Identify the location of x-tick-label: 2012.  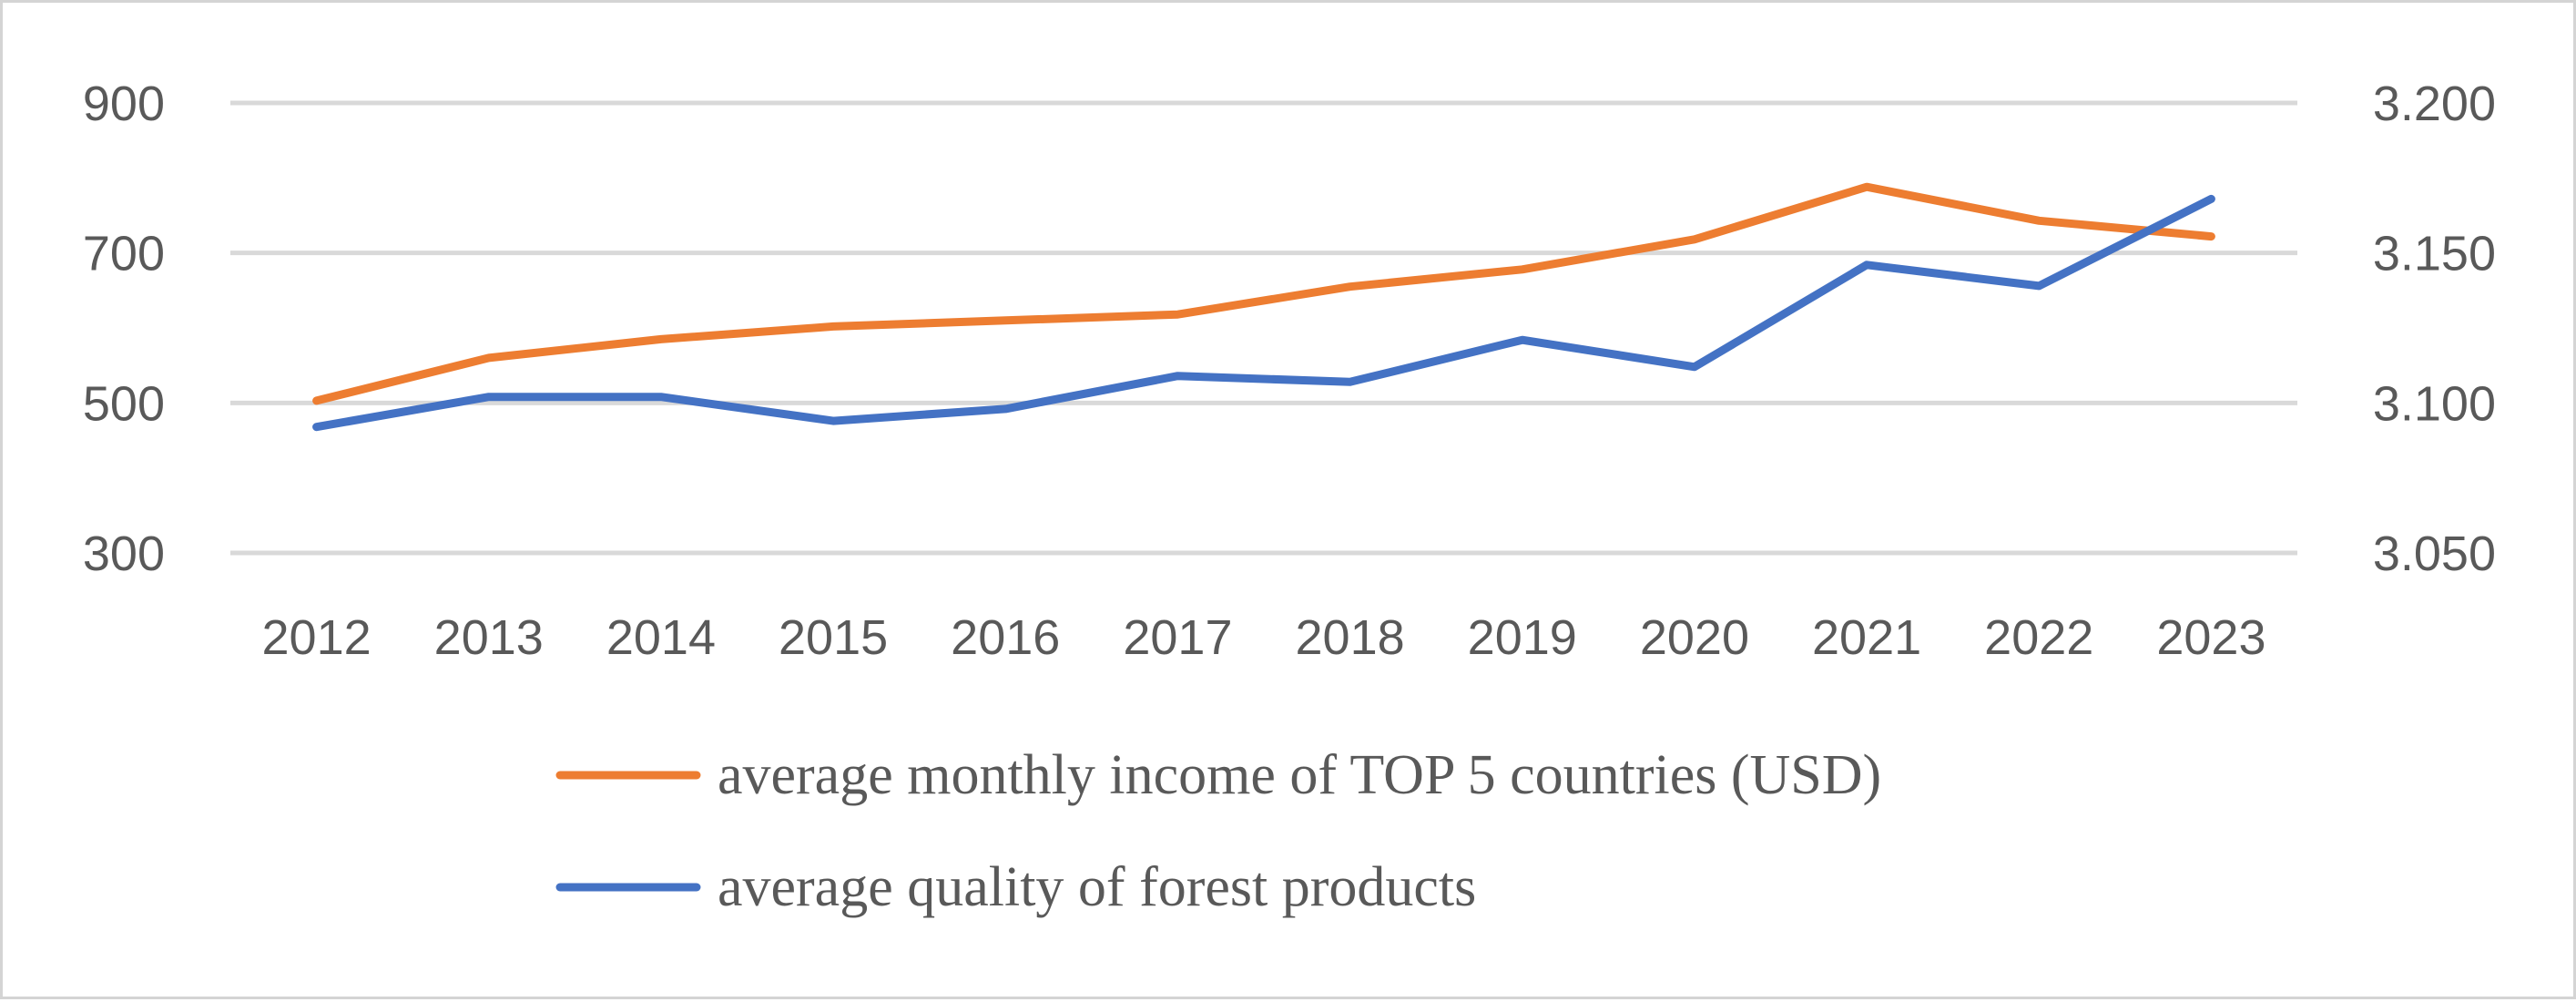
(317, 637).